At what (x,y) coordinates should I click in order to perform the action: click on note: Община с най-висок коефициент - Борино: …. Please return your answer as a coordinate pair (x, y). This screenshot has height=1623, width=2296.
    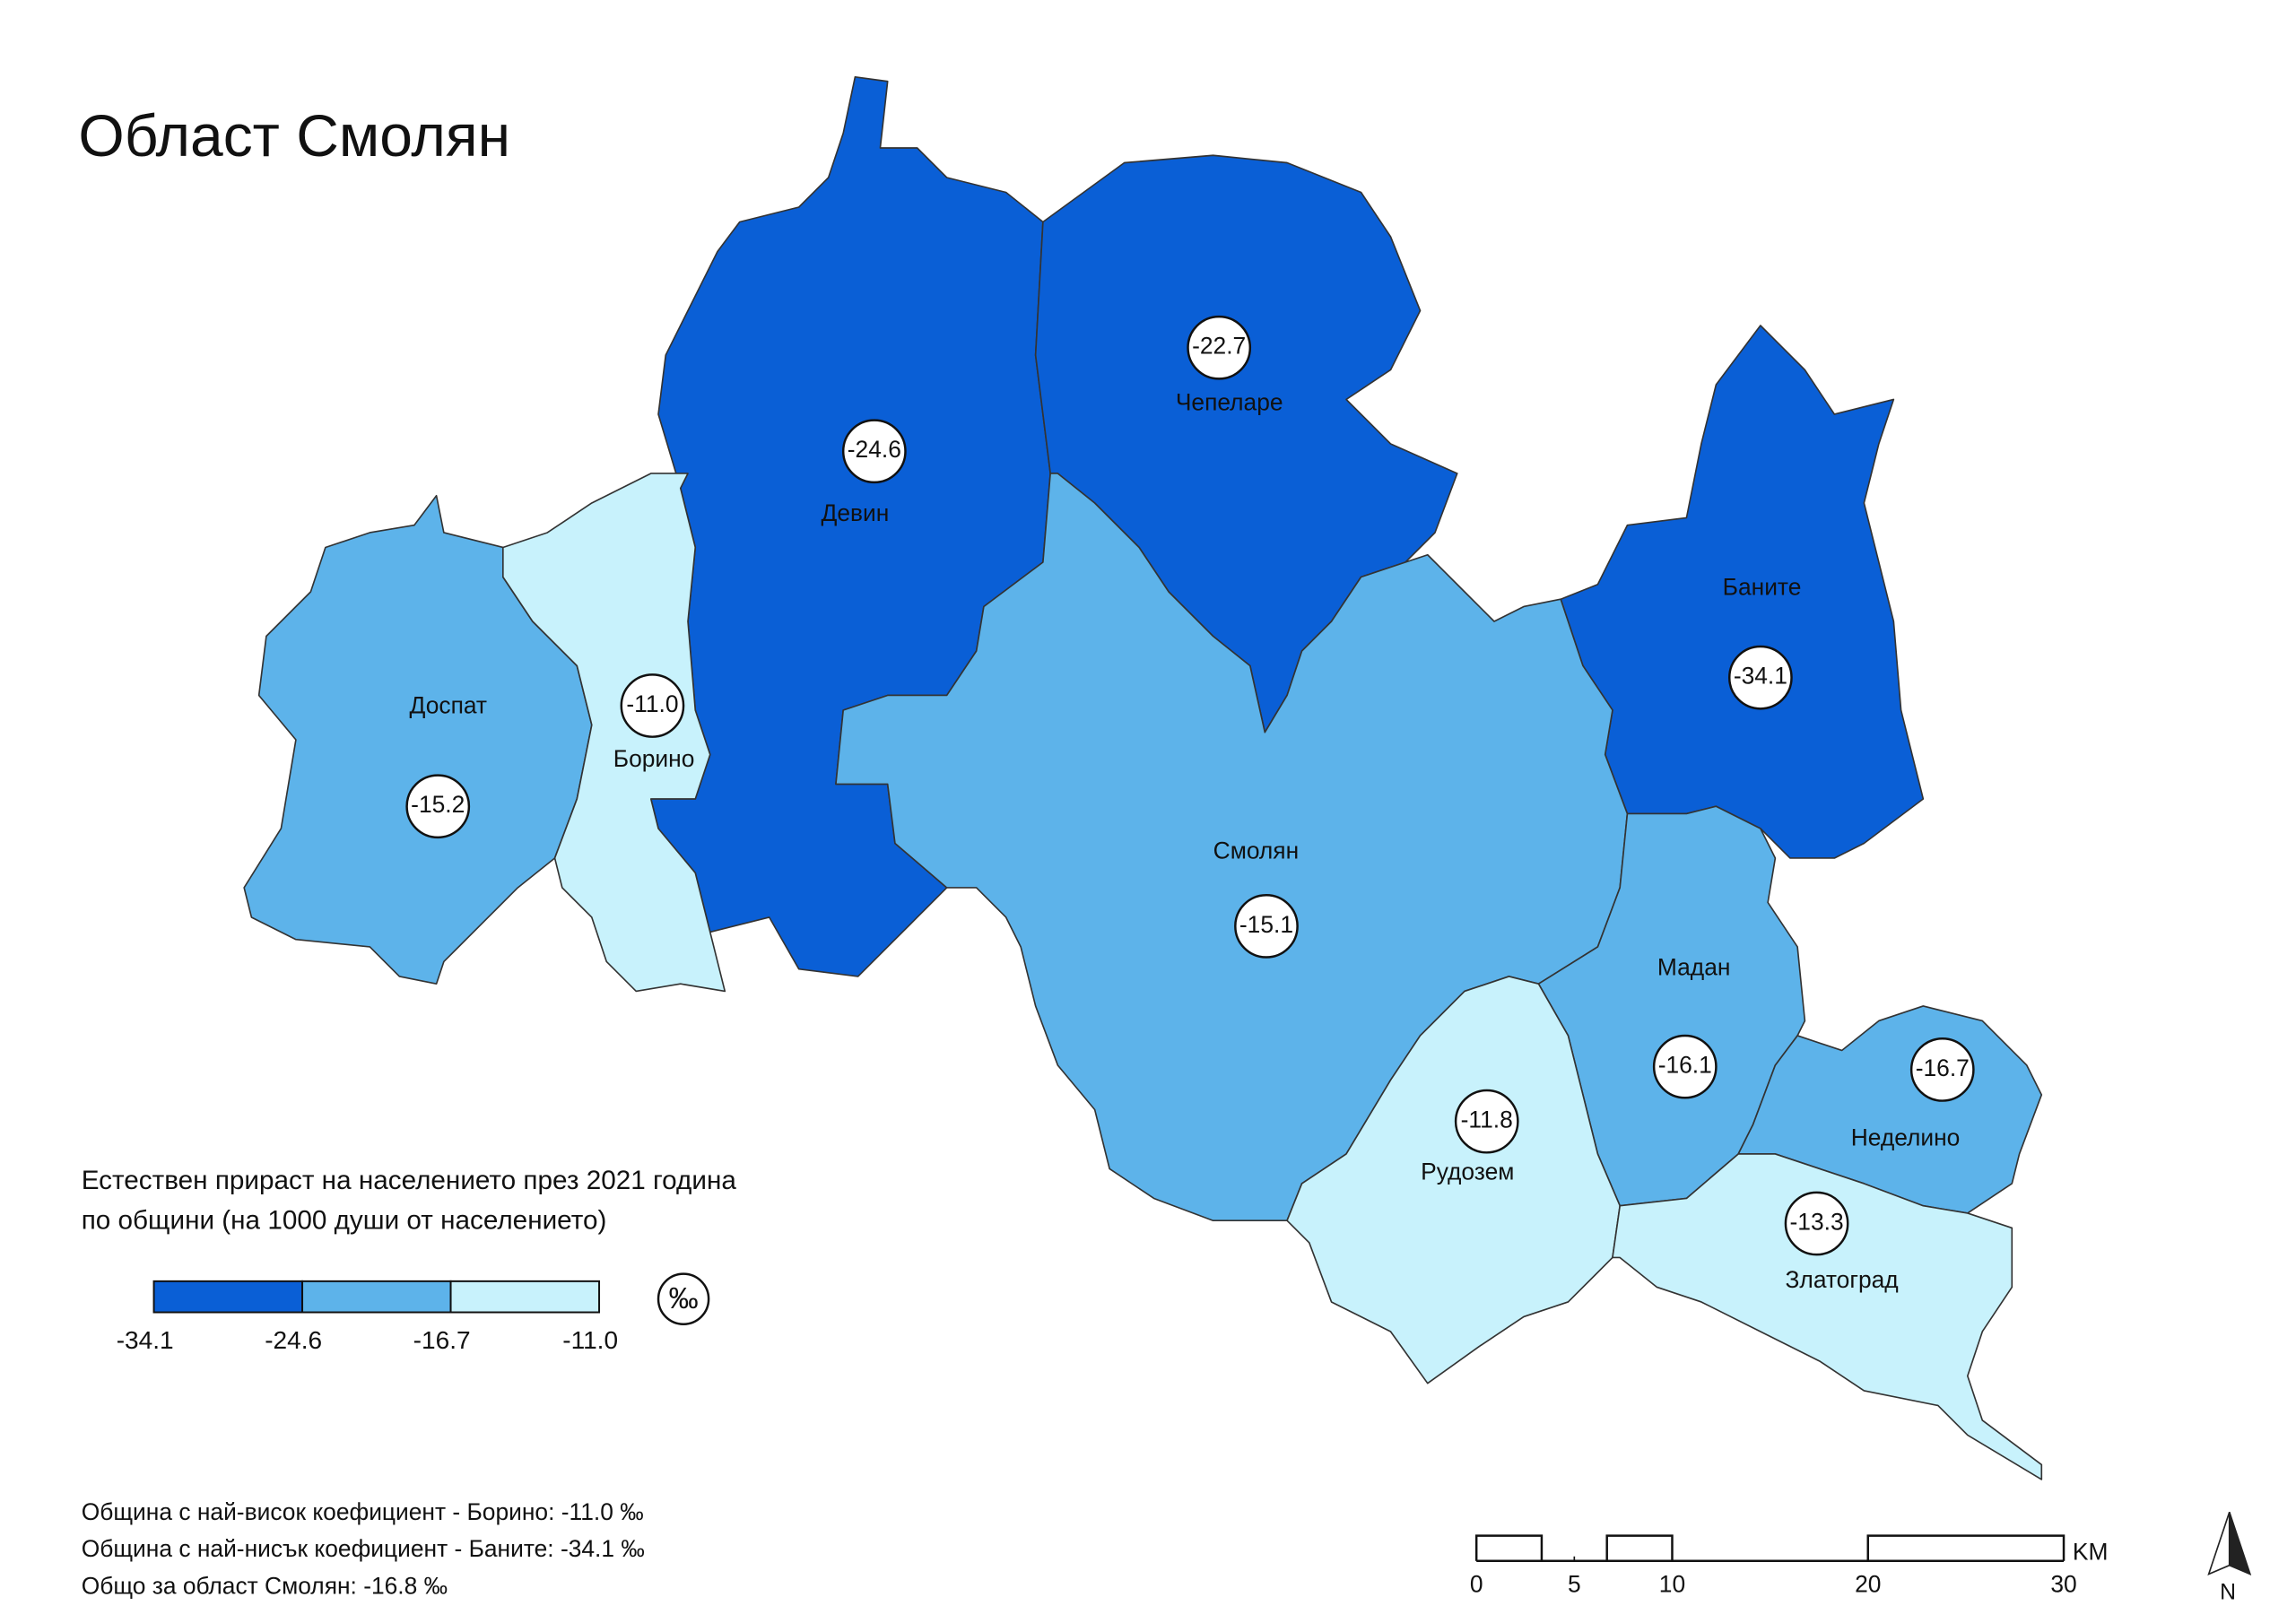
    Looking at the image, I should click on (363, 1511).